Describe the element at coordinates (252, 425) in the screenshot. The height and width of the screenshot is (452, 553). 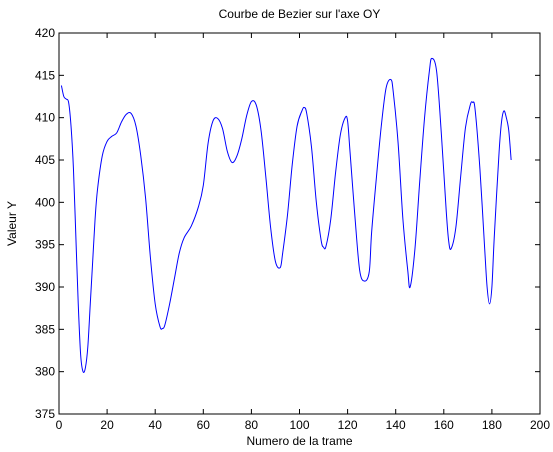
I see `x-tick-label: 80` at that location.